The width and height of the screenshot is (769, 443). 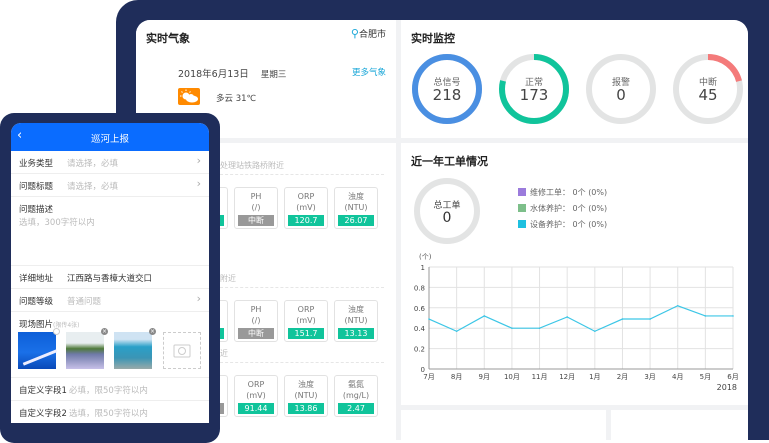 I want to click on ring-label: 中断, so click(x=707, y=83).